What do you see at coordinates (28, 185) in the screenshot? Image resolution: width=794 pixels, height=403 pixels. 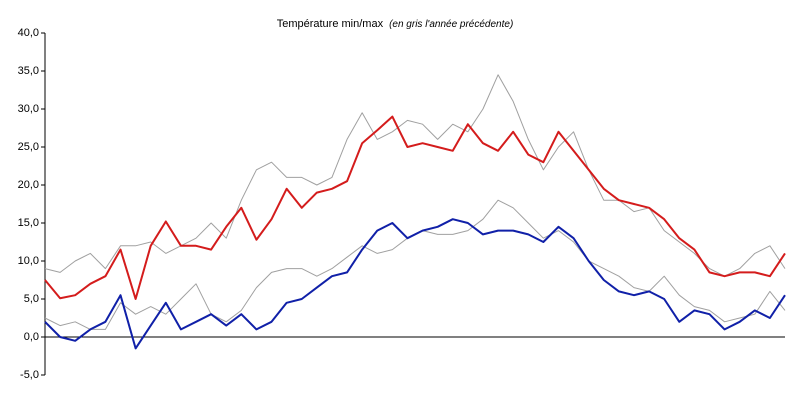 I see `y-tick-label: 20,0` at bounding box center [28, 185].